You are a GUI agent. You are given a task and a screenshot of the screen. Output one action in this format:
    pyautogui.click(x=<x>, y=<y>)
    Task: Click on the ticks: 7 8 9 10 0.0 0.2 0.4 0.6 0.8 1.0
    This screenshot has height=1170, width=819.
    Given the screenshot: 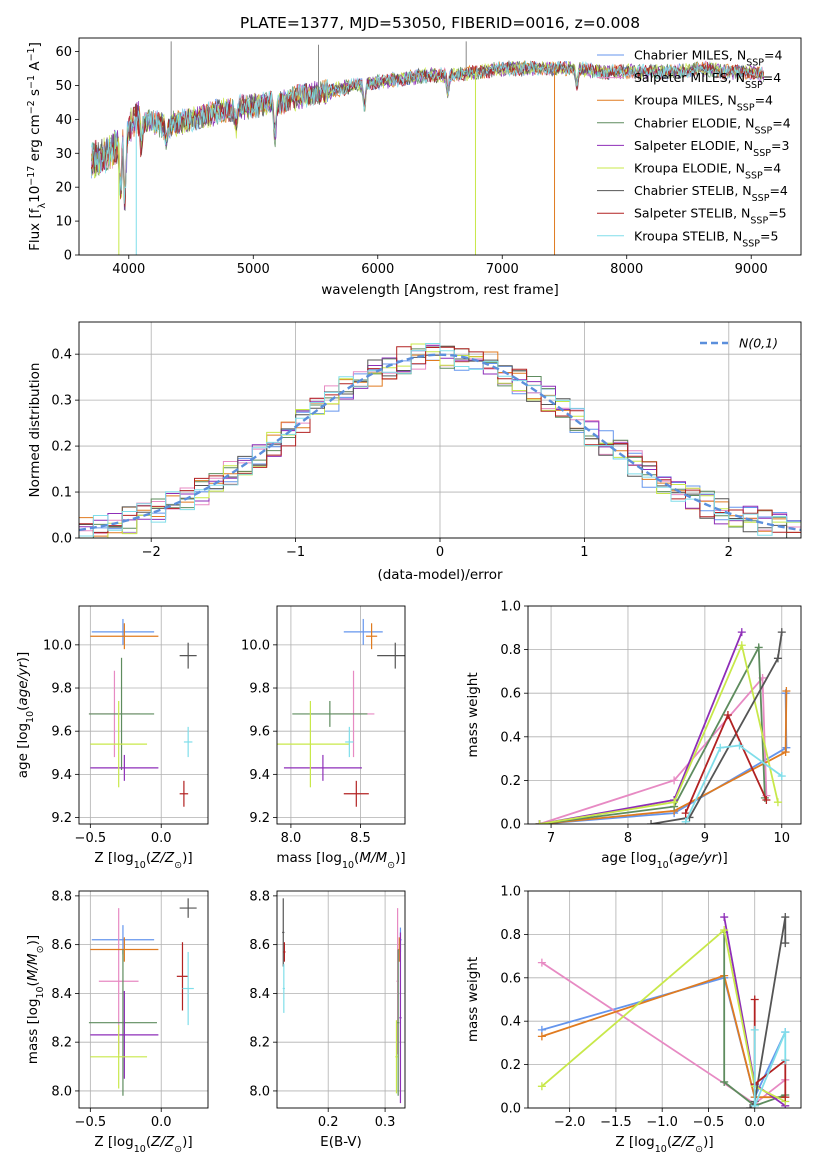 What is the action you would take?
    pyautogui.click(x=645, y=723)
    